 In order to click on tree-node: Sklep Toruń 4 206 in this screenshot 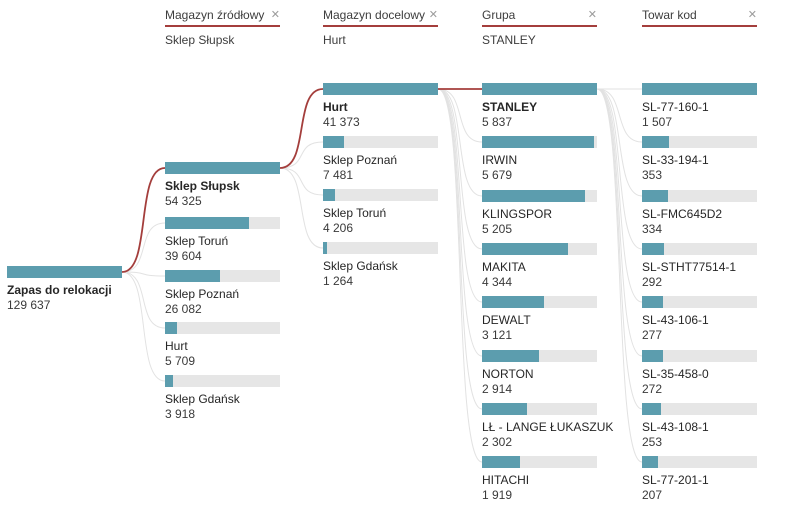, I will do `click(380, 212)`.